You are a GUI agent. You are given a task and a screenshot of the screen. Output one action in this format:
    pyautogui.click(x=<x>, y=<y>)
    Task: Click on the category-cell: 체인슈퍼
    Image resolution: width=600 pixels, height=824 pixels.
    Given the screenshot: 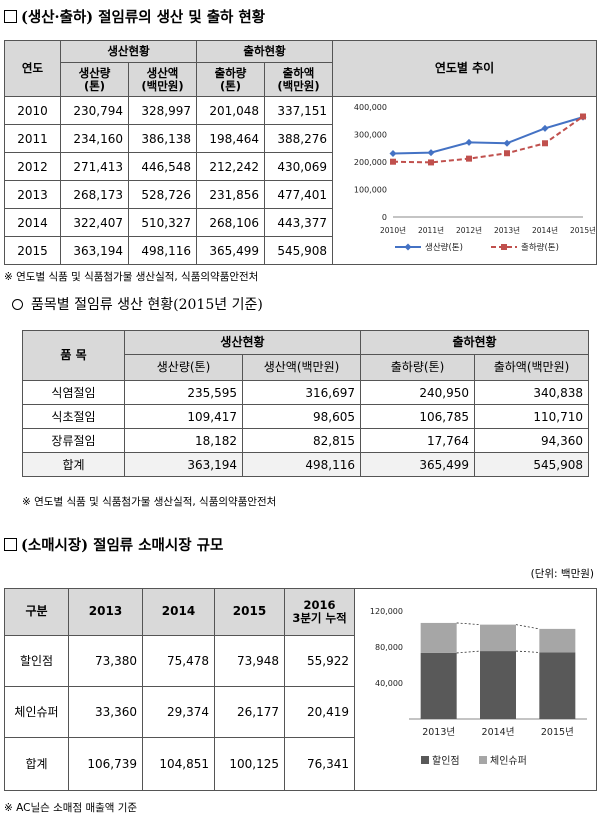 What is the action you would take?
    pyautogui.click(x=36, y=711)
    